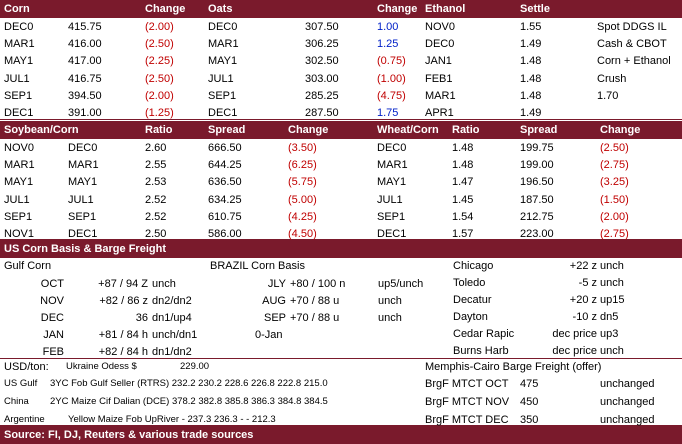 This screenshot has width=682, height=444. Describe the element at coordinates (583, 300) in the screenshot. I see `basis-value: +20 z` at that location.